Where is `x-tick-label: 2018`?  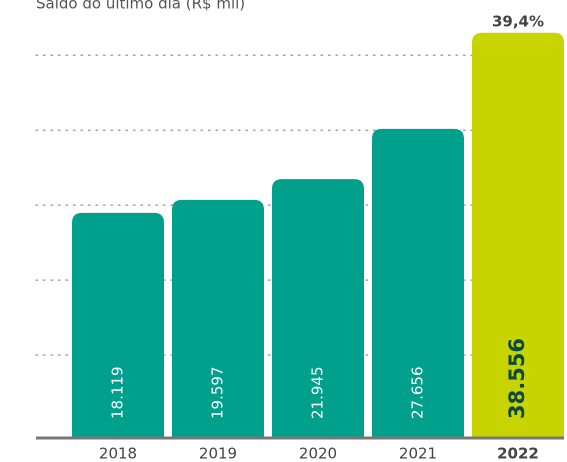 x-tick-label: 2018 is located at coordinates (118, 453).